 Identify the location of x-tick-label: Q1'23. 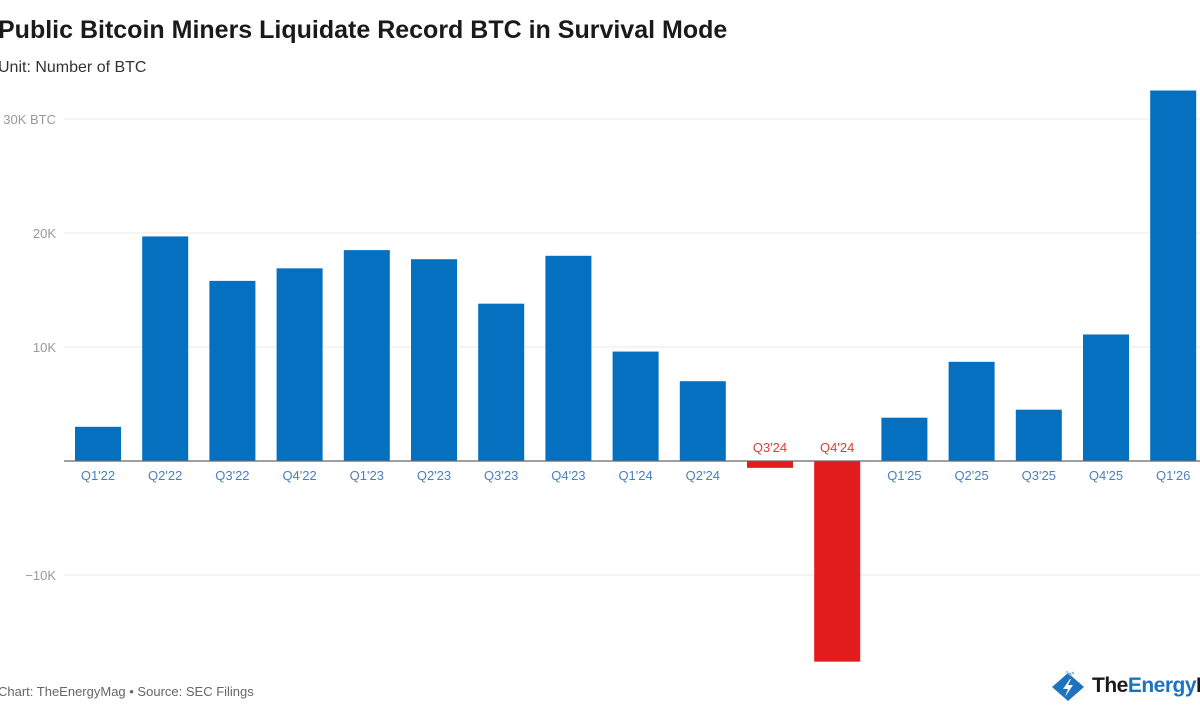
(367, 475).